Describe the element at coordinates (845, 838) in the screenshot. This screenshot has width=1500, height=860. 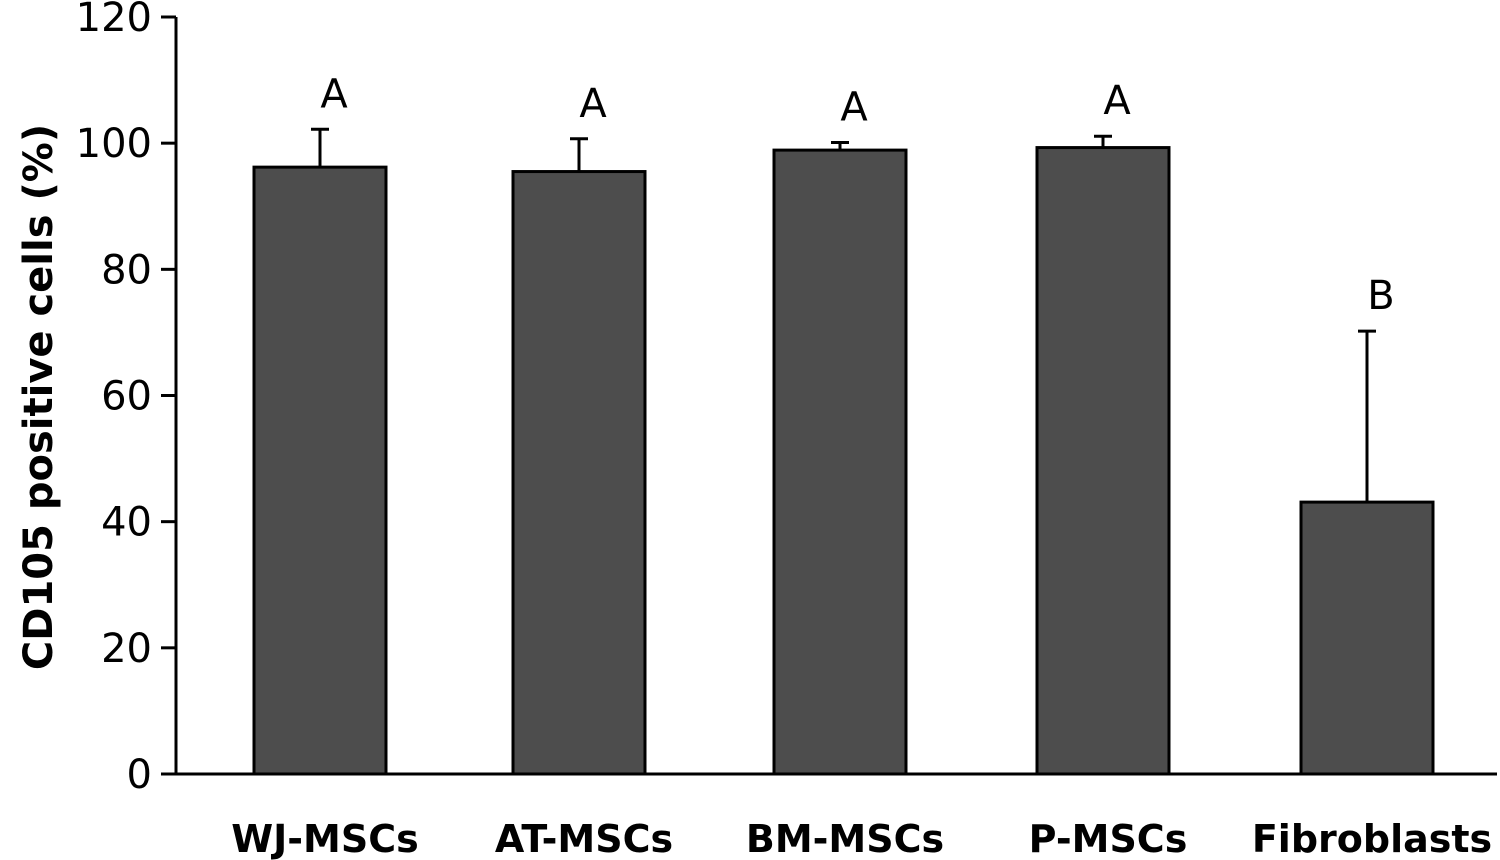
I see `x-category-label-BM-MSCs: BM-MSCs` at that location.